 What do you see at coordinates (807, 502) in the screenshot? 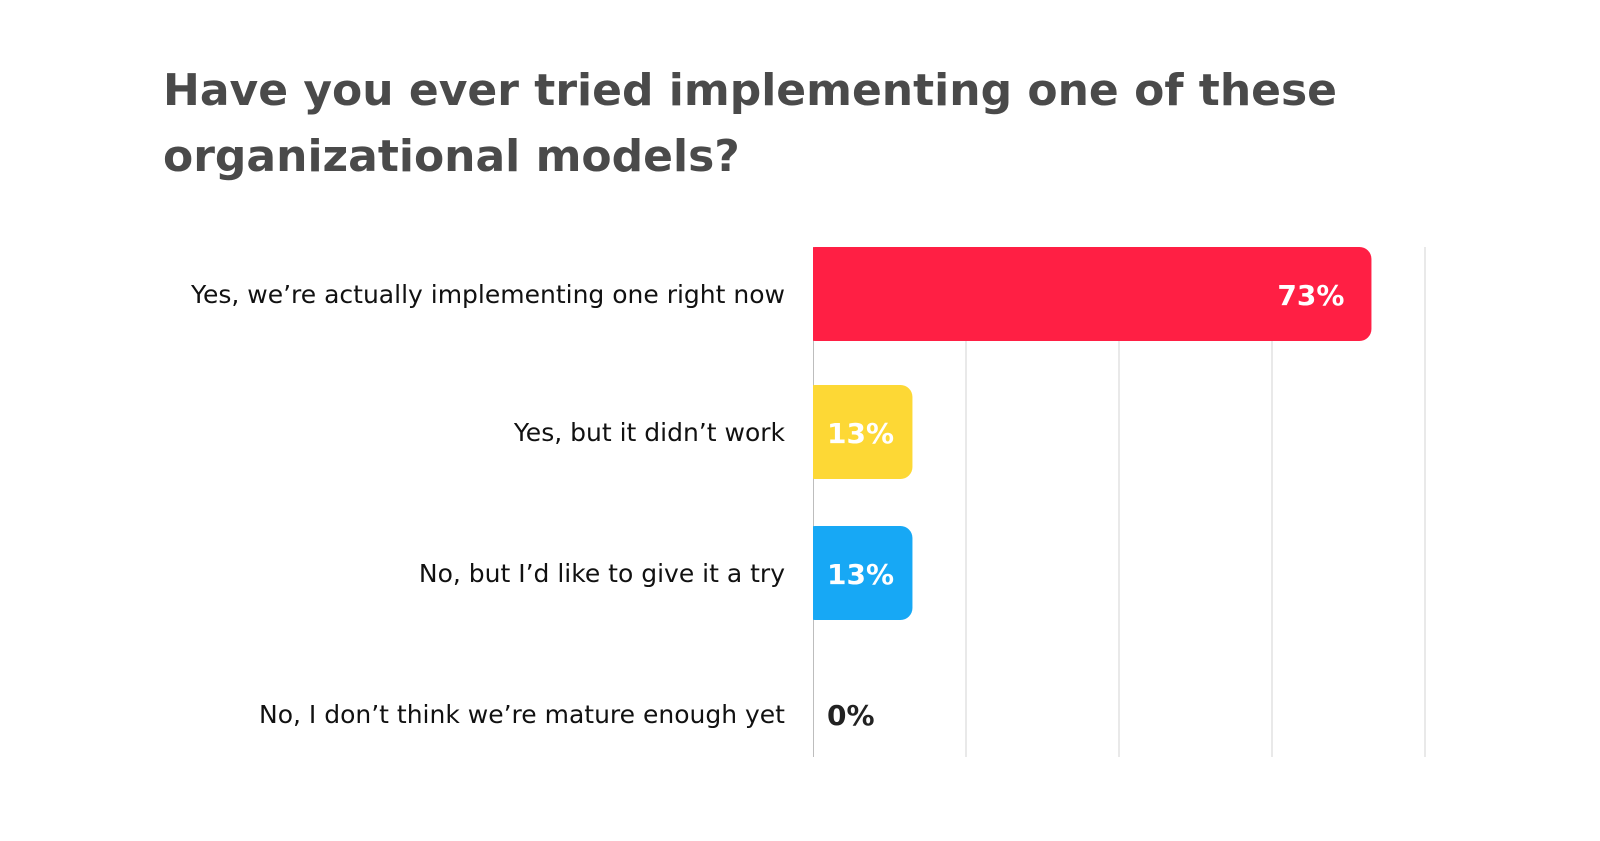
I see `axis-mask` at bounding box center [807, 502].